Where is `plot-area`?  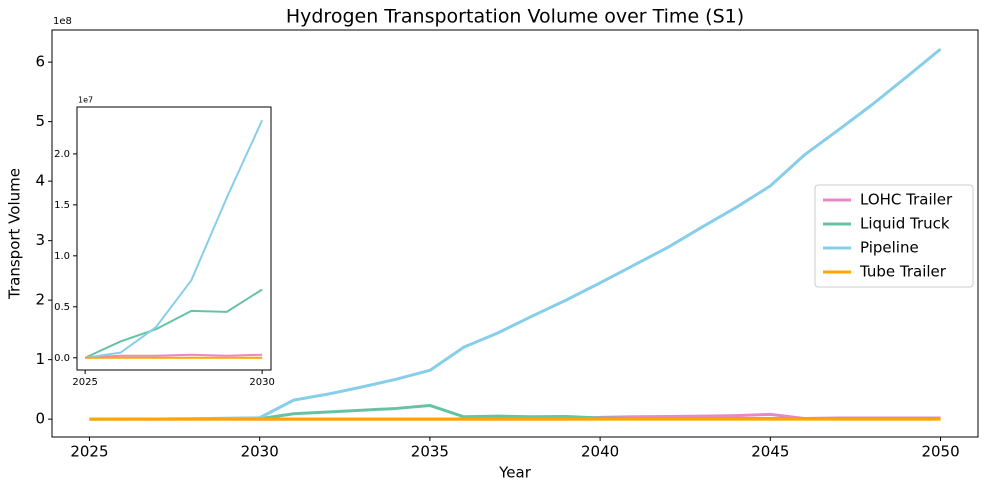 plot-area is located at coordinates (174, 238).